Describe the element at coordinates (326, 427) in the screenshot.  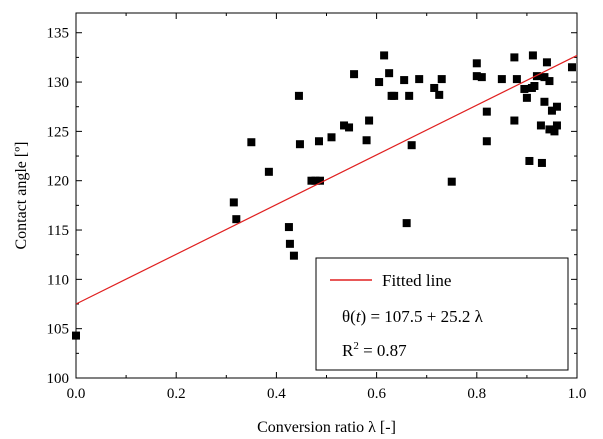
I see `x-axis-title: Conversion ratio λ [-]` at that location.